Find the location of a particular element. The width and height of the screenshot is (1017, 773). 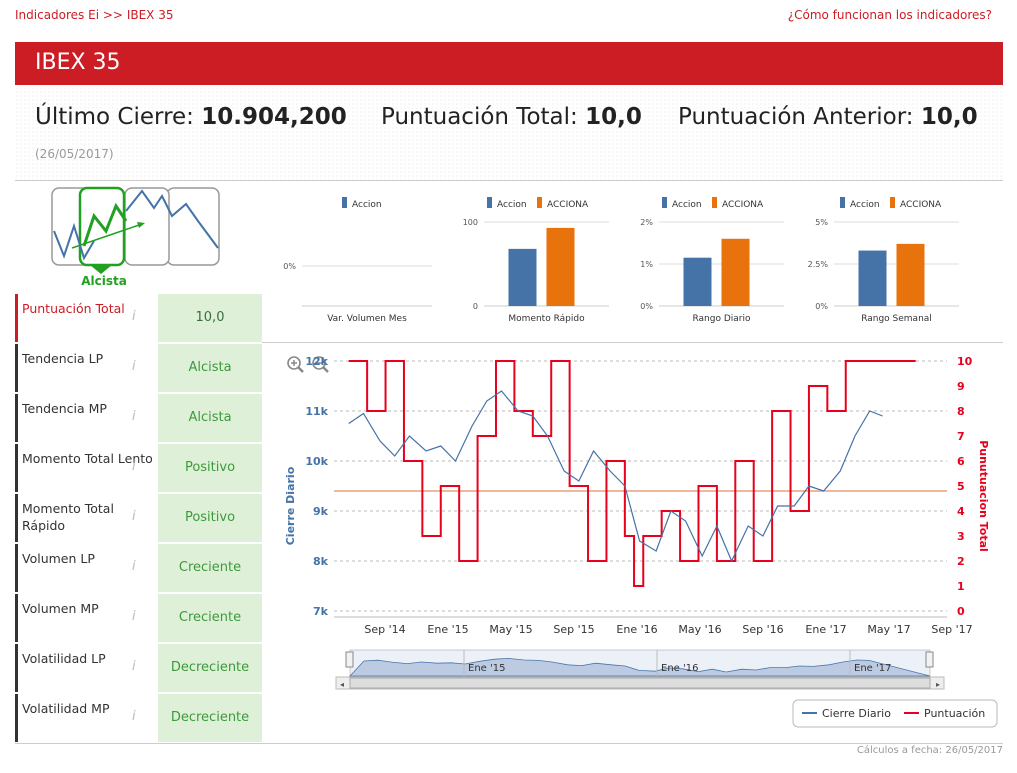

right-tick-label: 4 is located at coordinates (961, 511).